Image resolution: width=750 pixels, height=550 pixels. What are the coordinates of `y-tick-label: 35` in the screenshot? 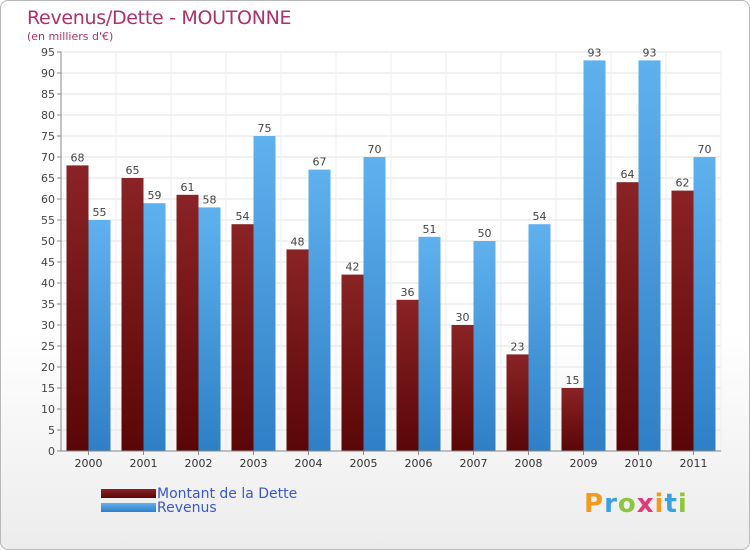 It's located at (48, 304).